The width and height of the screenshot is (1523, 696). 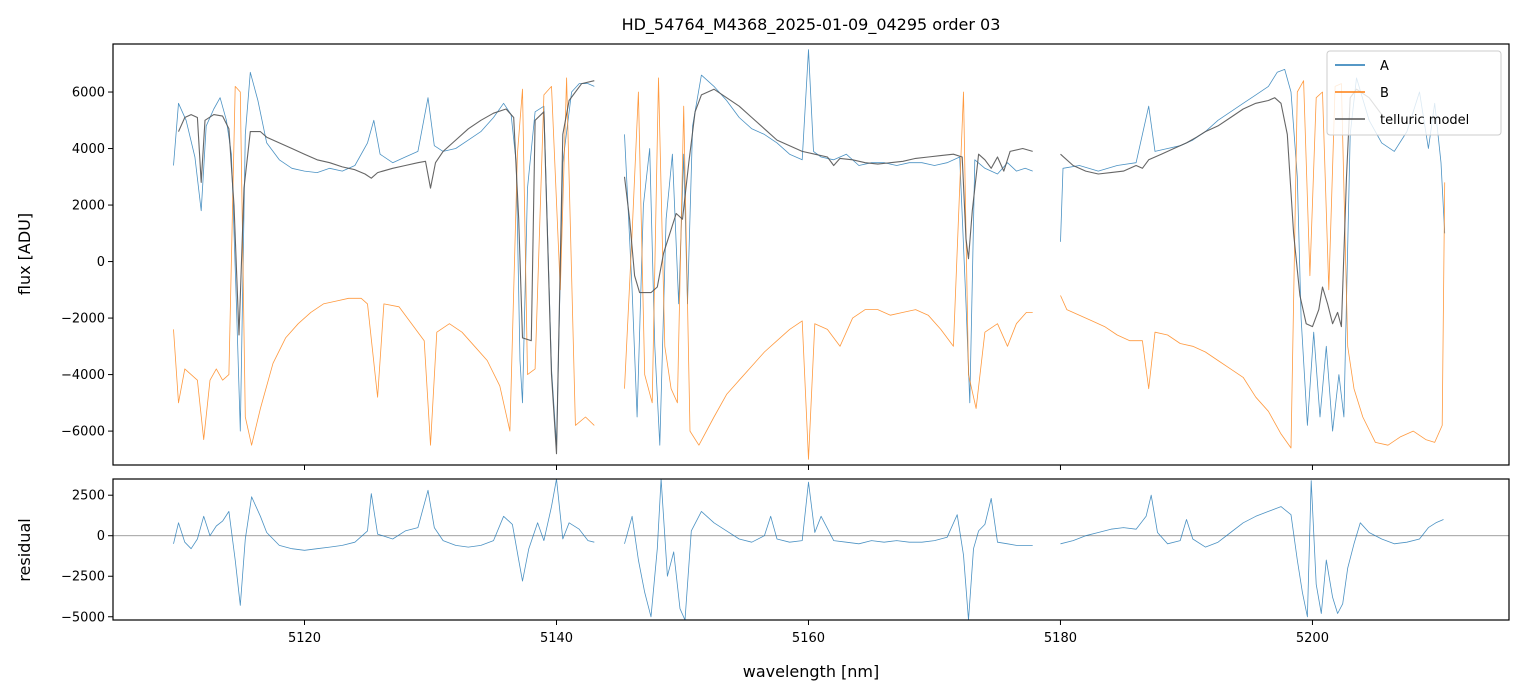 I want to click on residual-y-tick-label: 2500, so click(x=88, y=496).